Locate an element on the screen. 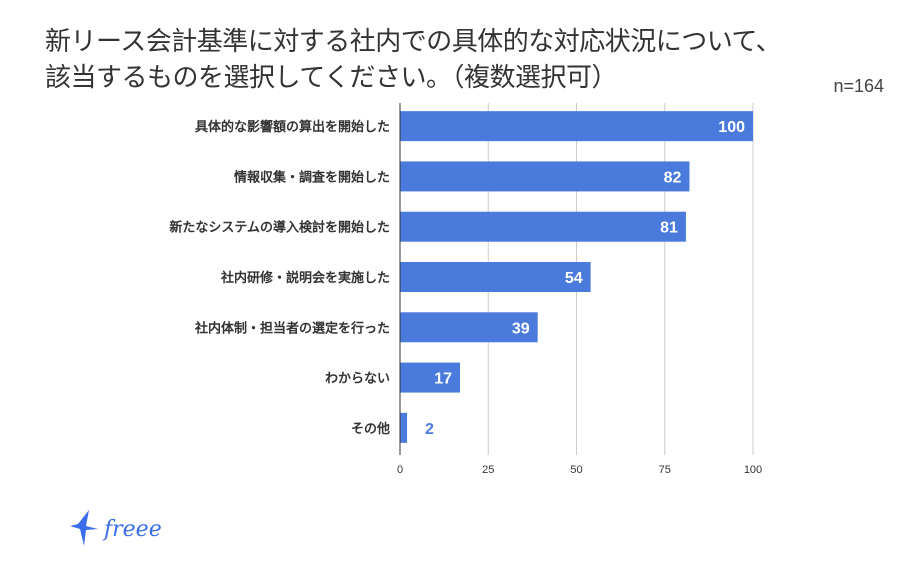 The height and width of the screenshot is (569, 924). freee-logo: freee is located at coordinates (116, 528).